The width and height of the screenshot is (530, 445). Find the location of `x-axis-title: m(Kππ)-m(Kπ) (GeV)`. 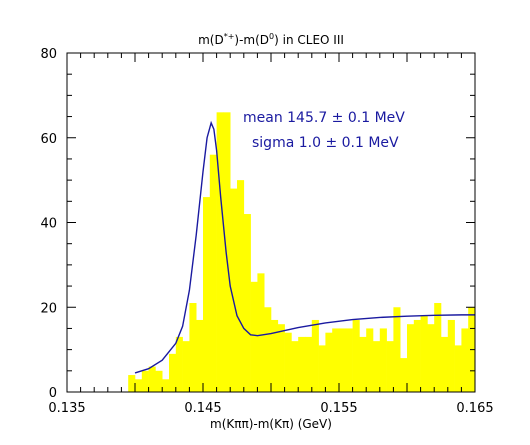

x-axis-title: m(Kππ)-m(Kπ) (GeV) is located at coordinates (271, 424).